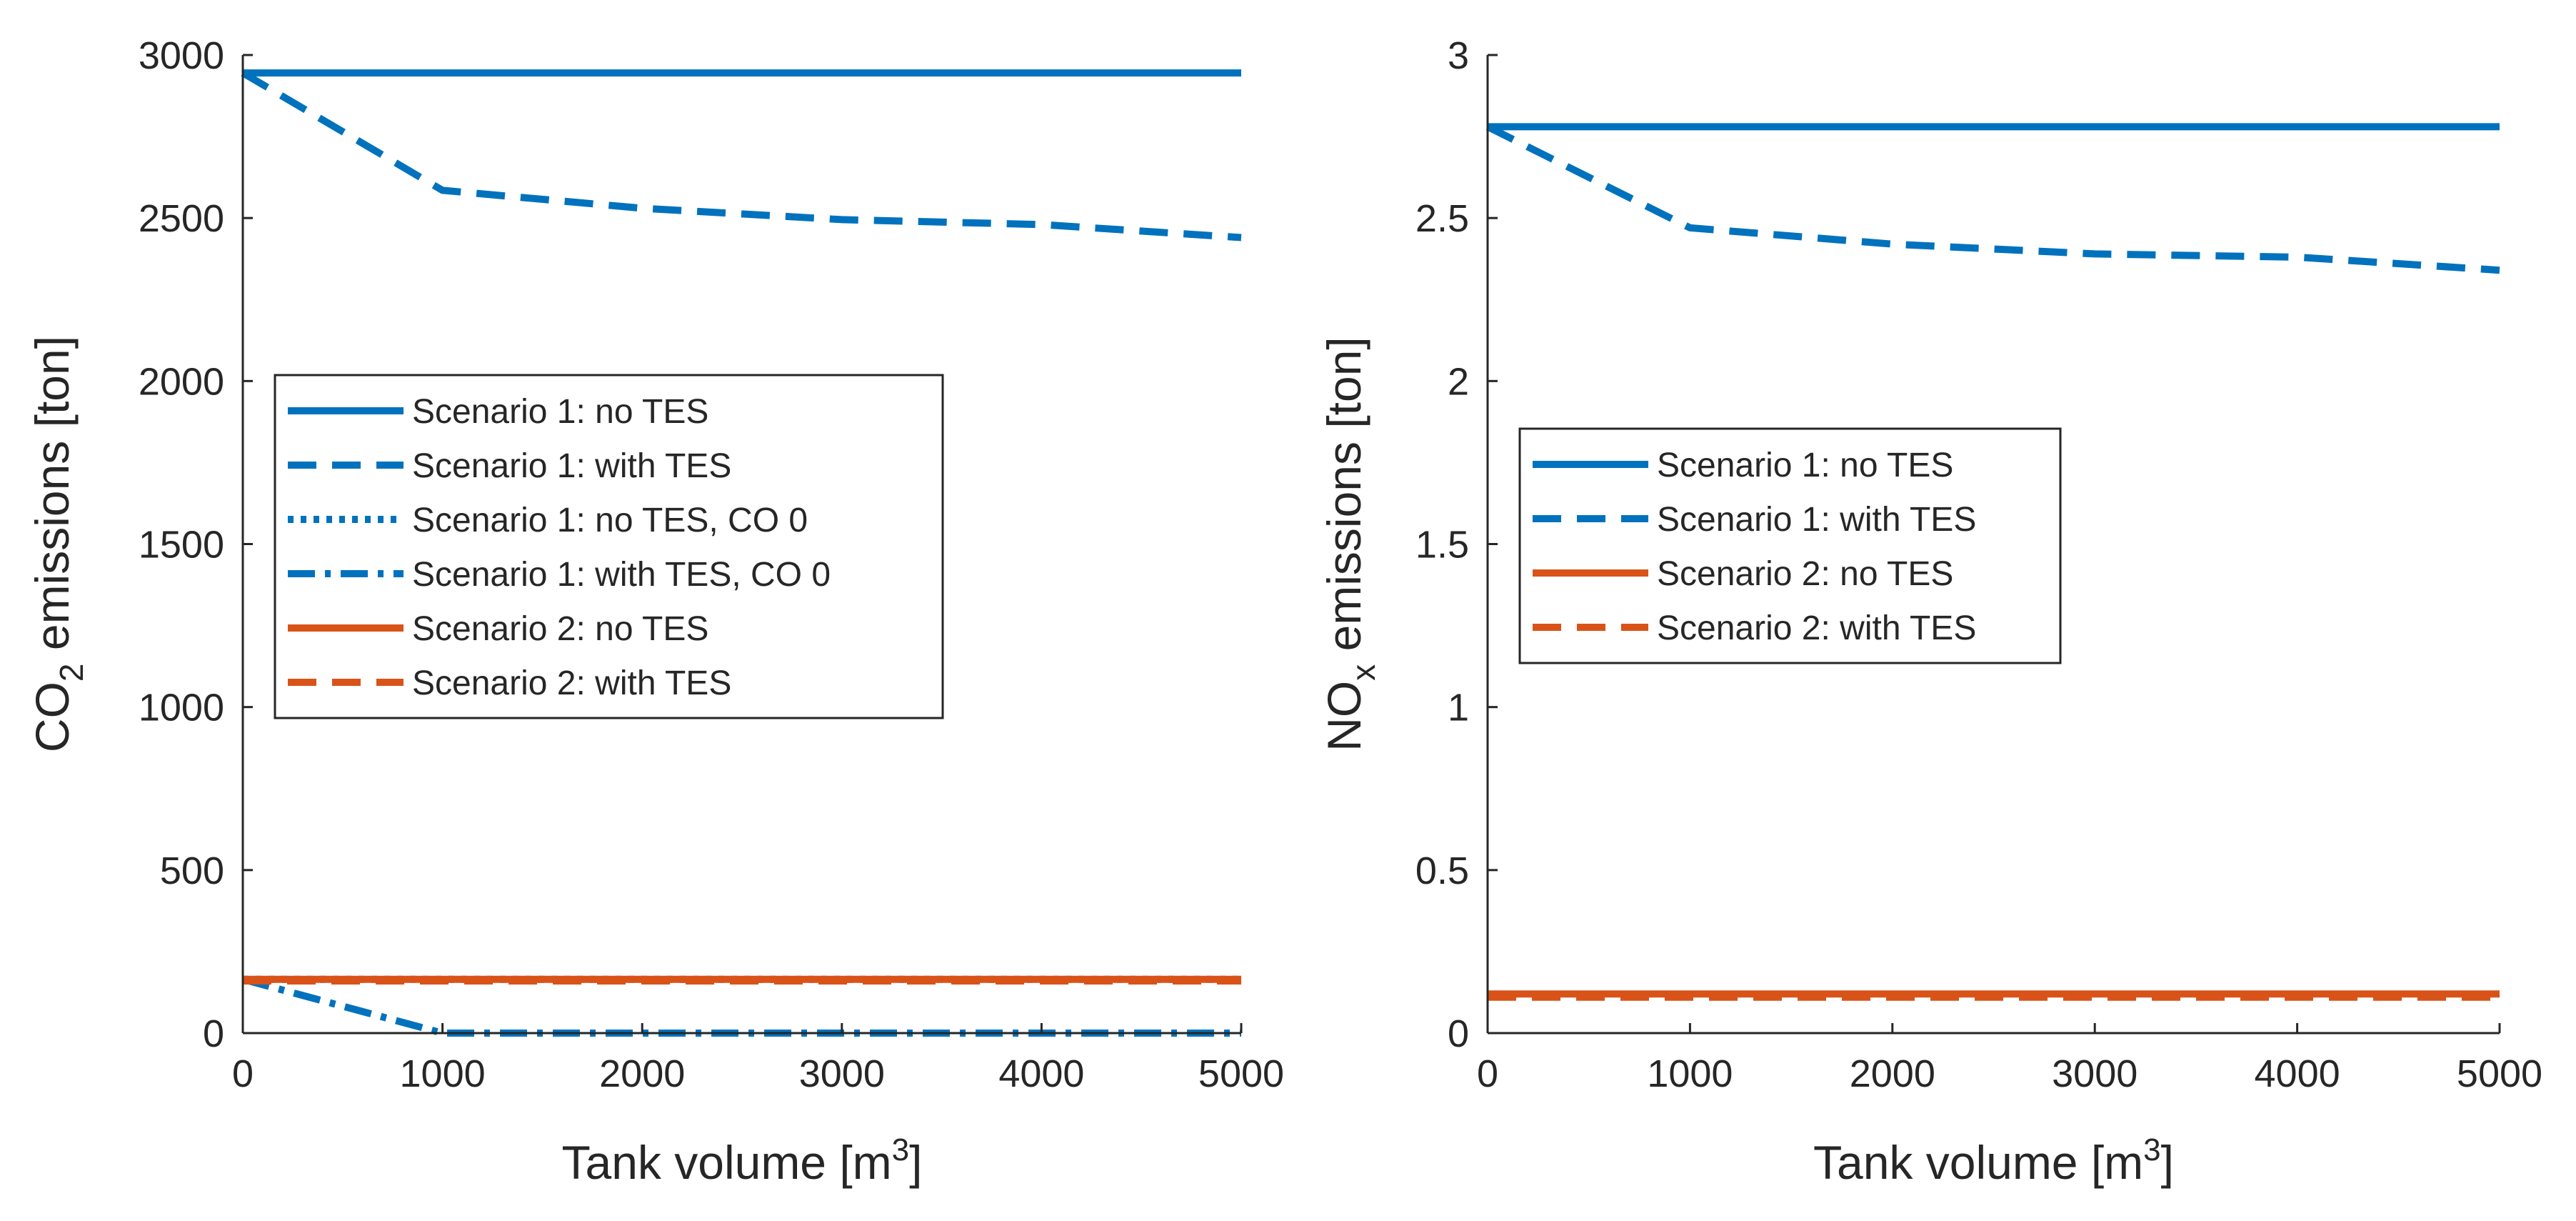  I want to click on legend-label-4: Scenario 2: no TES, so click(560, 629).